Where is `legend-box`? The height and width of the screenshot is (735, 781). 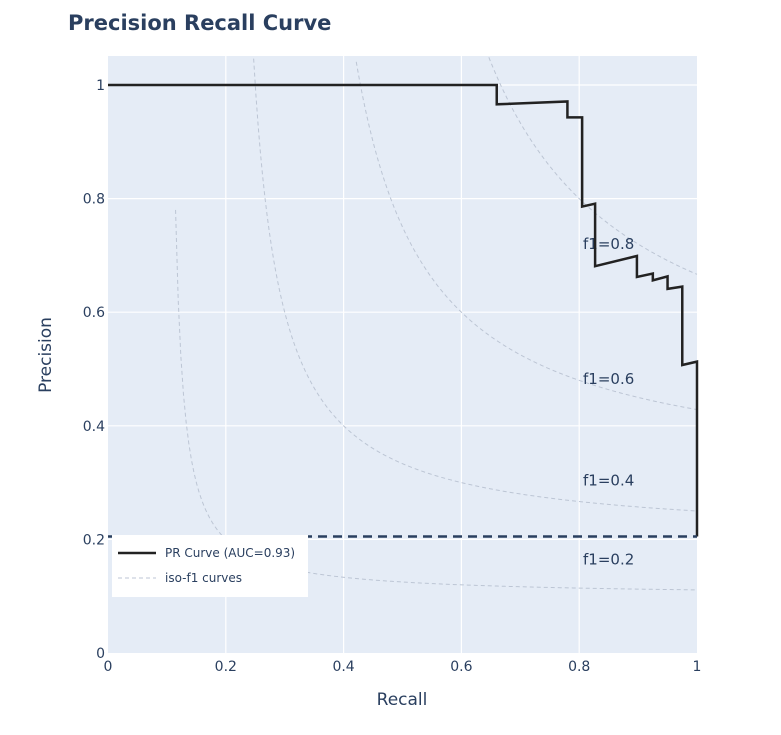 legend-box is located at coordinates (210, 566).